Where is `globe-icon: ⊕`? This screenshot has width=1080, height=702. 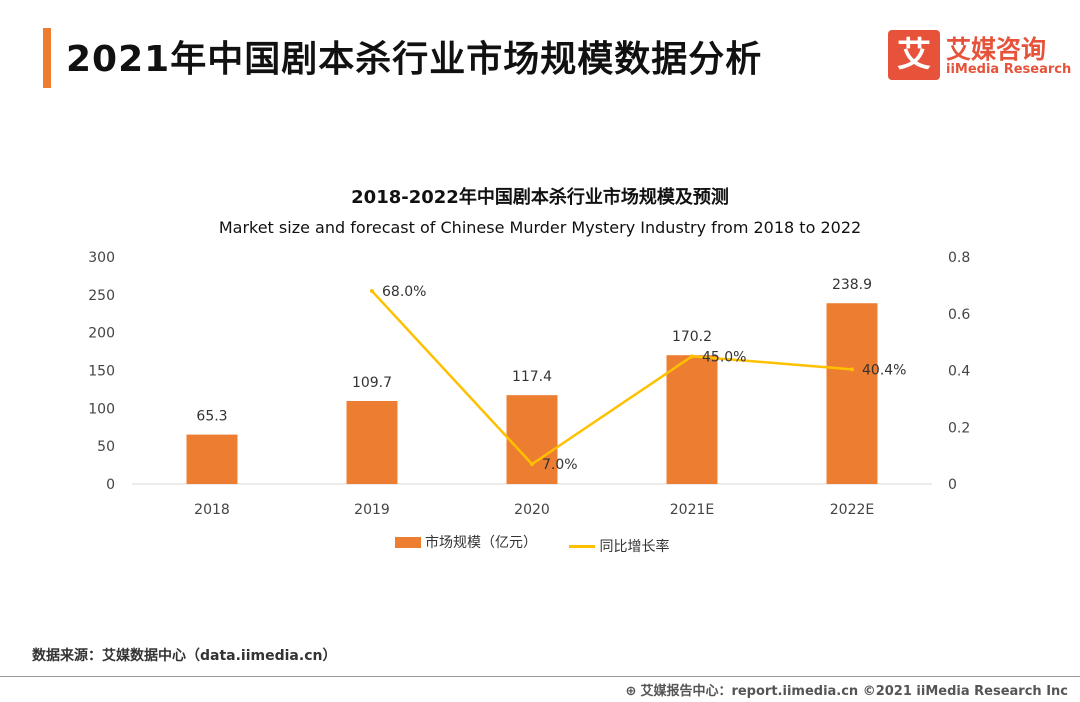 globe-icon: ⊕ is located at coordinates (631, 691).